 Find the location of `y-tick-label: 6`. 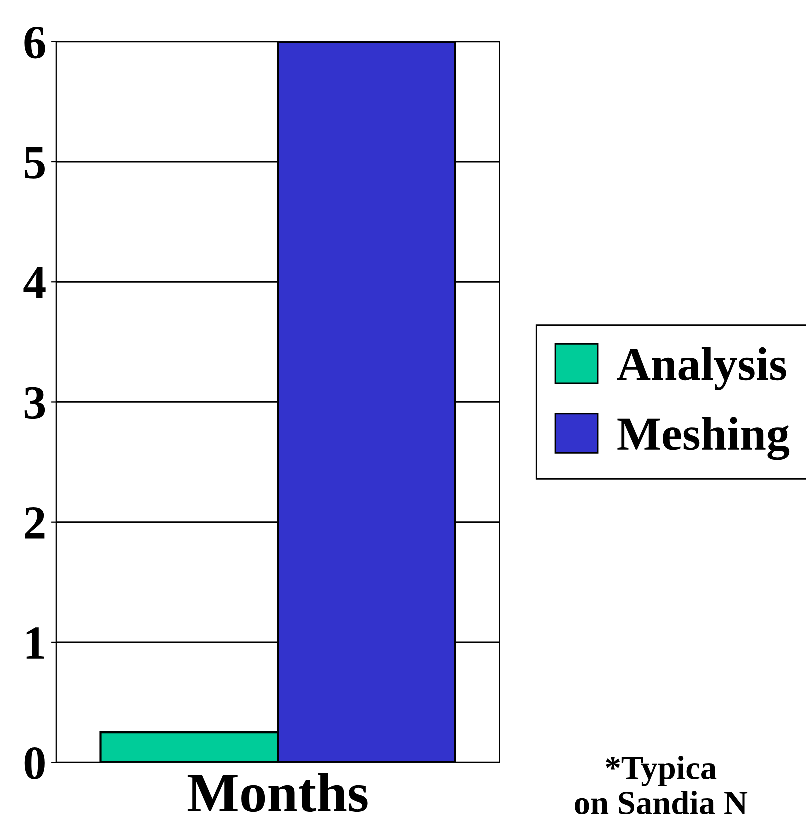

y-tick-label: 6 is located at coordinates (35, 43).